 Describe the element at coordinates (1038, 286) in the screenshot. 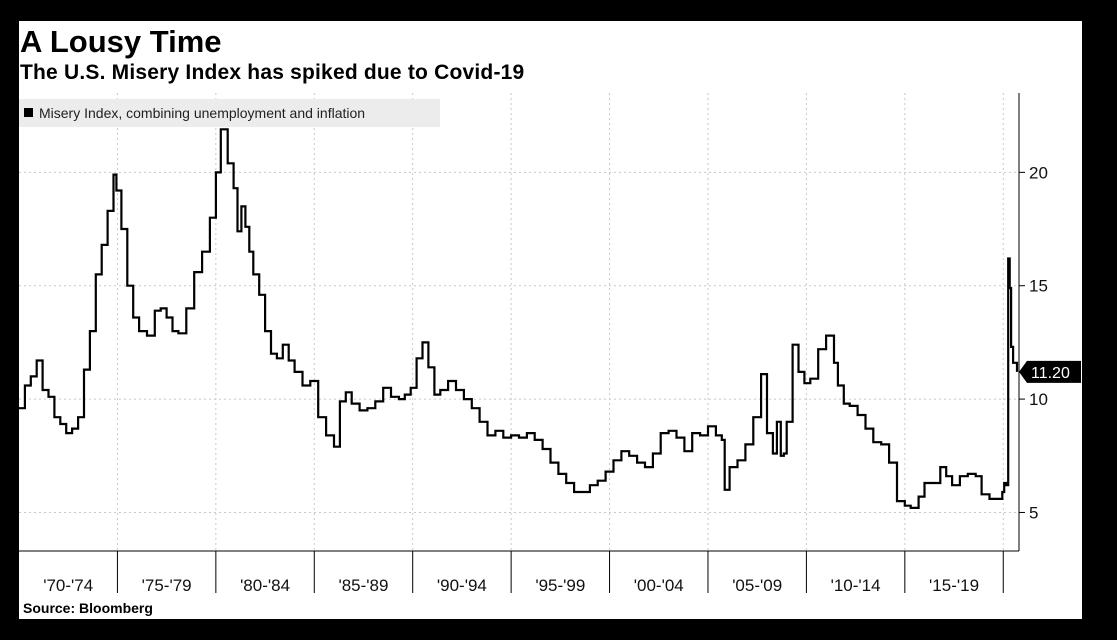

I see `y-tick-label: 15` at that location.